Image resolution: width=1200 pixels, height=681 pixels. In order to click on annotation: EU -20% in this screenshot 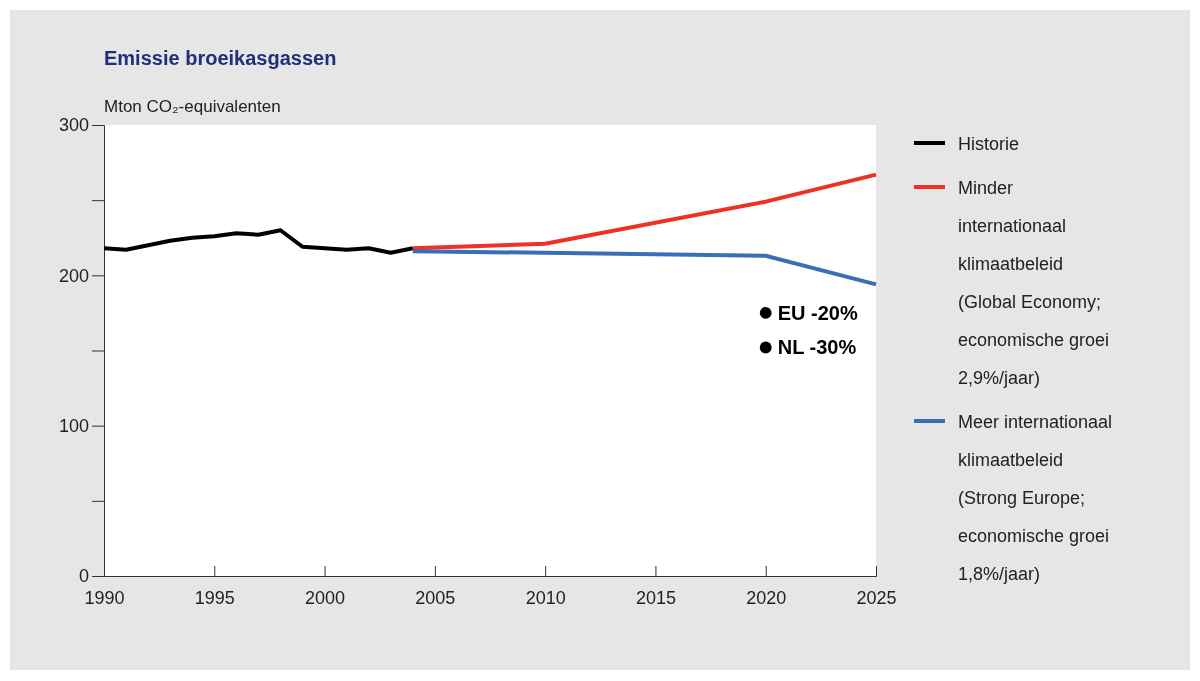, I will do `click(817, 312)`.